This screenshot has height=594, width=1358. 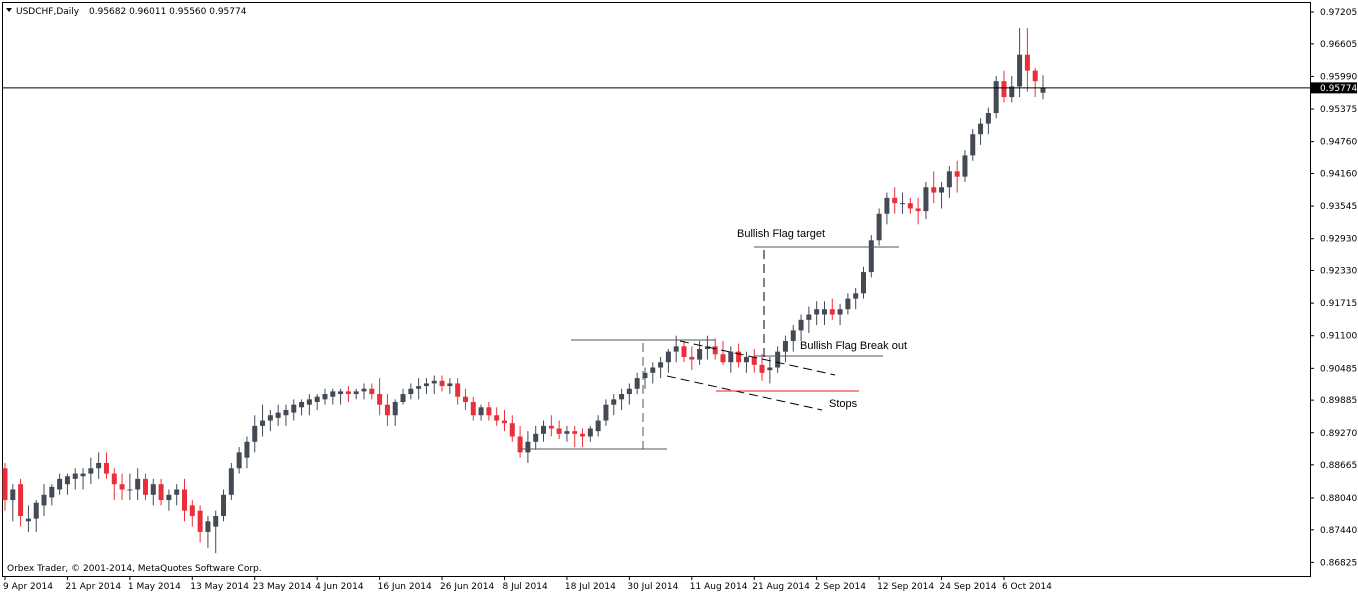 I want to click on x-tick-label: 26 Jun 2014, so click(x=467, y=587).